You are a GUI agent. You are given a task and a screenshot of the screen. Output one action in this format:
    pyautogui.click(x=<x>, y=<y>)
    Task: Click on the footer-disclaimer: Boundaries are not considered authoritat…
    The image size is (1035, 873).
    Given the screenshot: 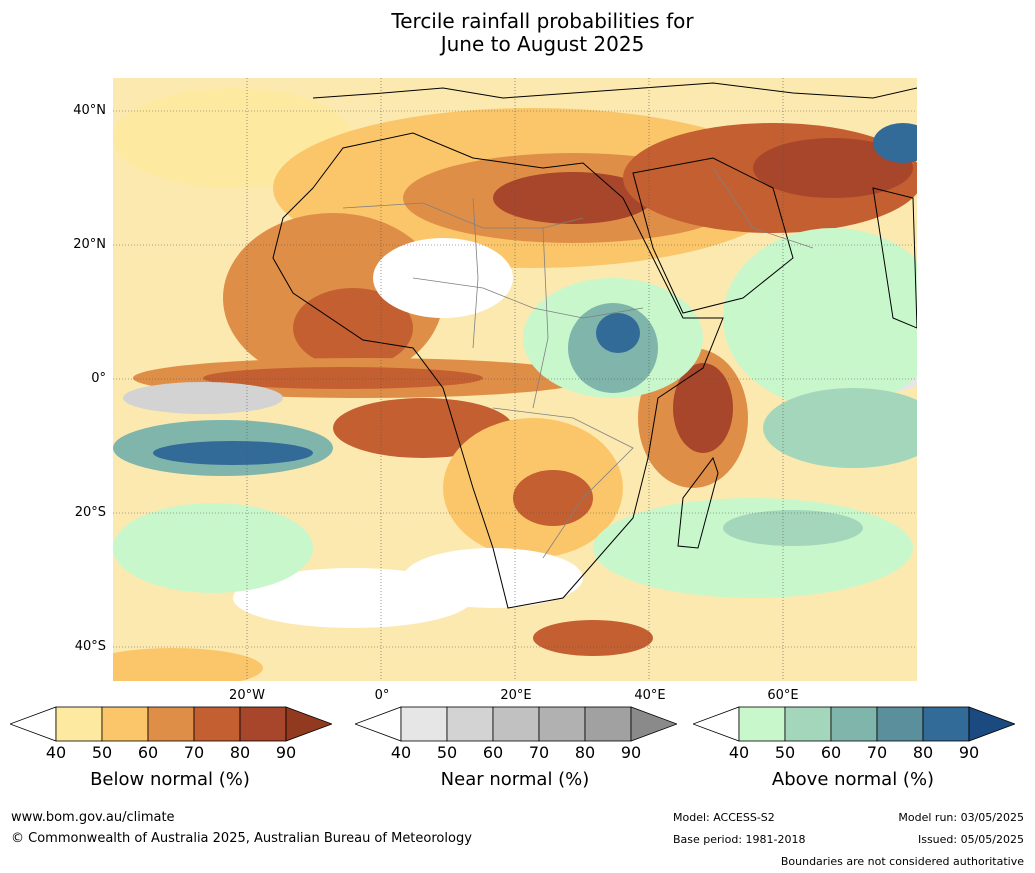 What is the action you would take?
    pyautogui.click(x=902, y=861)
    